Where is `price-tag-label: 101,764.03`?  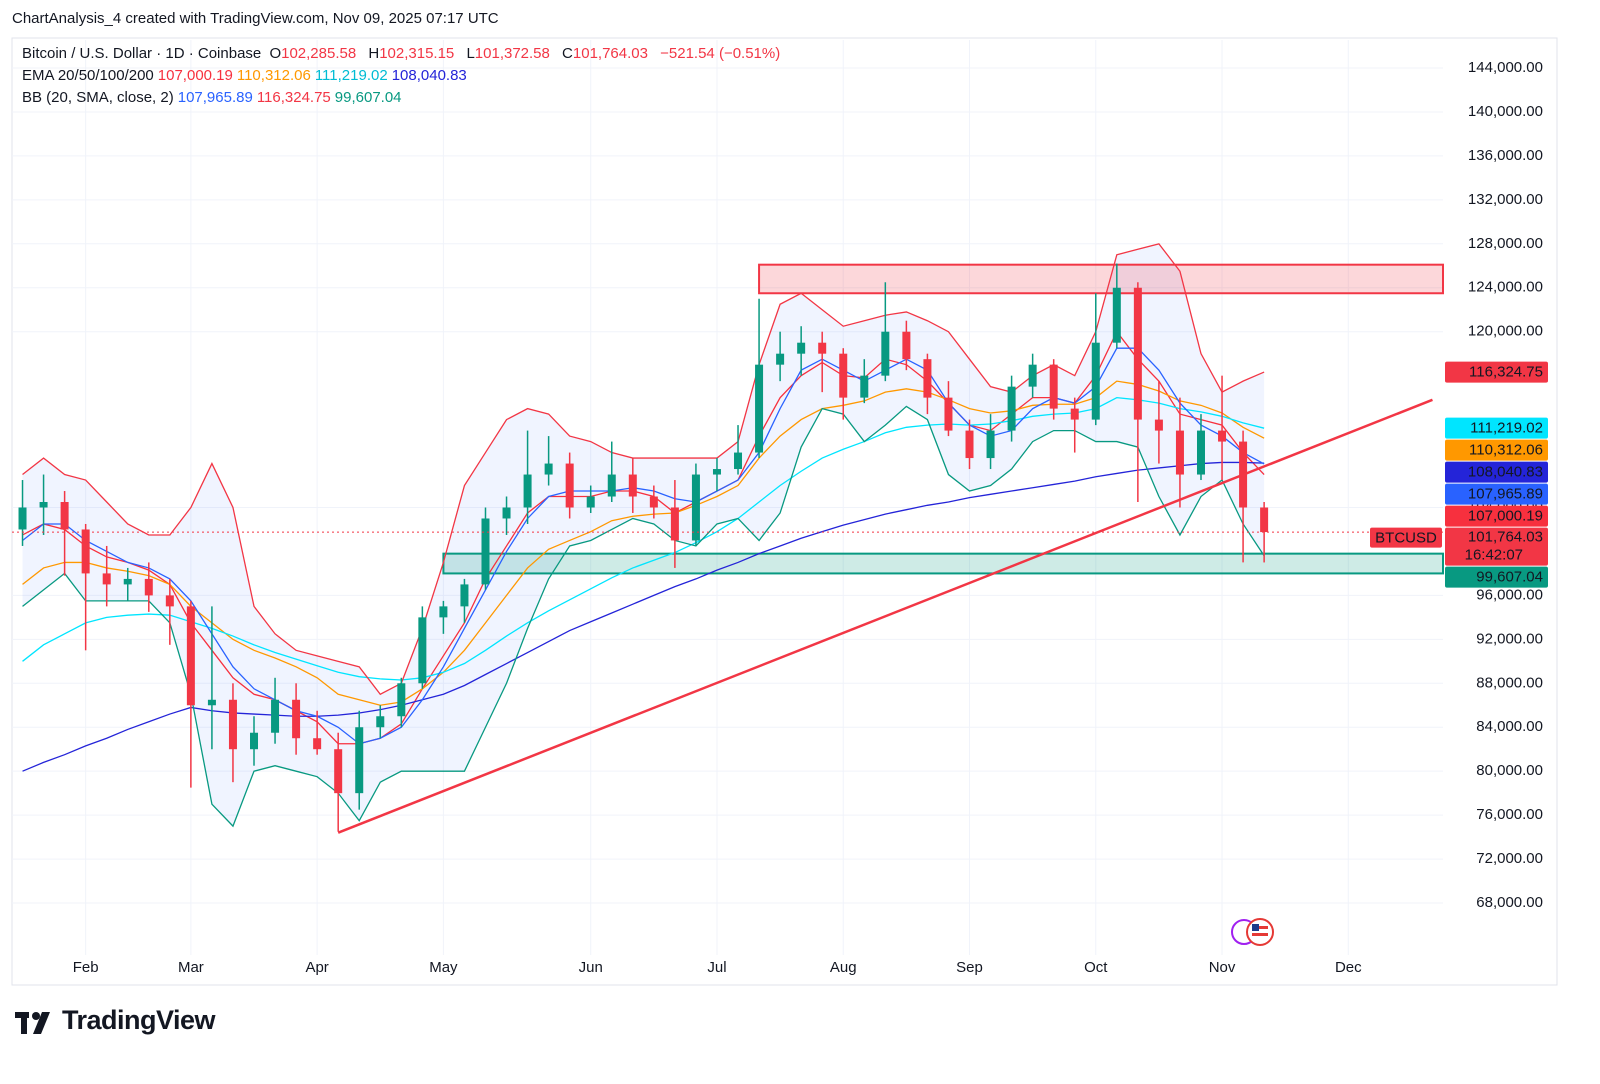 price-tag-label: 101,764.03 is located at coordinates (1505, 537).